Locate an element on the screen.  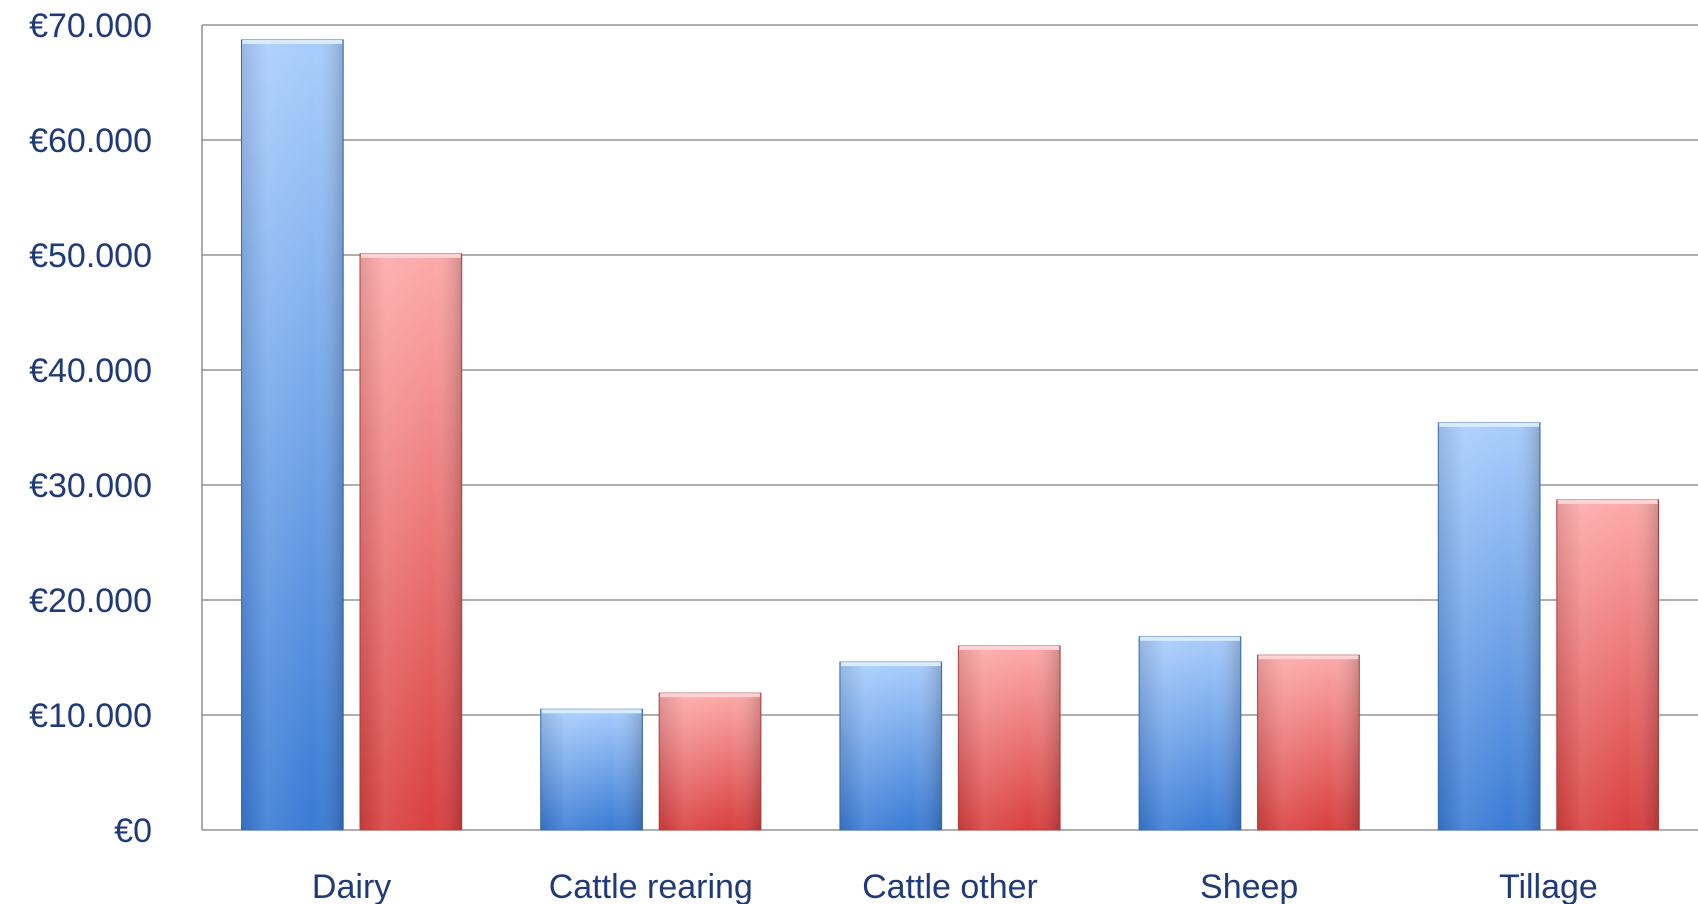
x-tick-label: Cattle rearing is located at coordinates (651, 886).